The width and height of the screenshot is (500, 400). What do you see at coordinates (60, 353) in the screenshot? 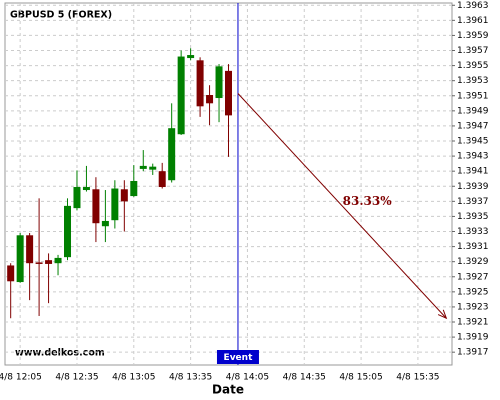
I see `watermark: www.delkos.com` at bounding box center [60, 353].